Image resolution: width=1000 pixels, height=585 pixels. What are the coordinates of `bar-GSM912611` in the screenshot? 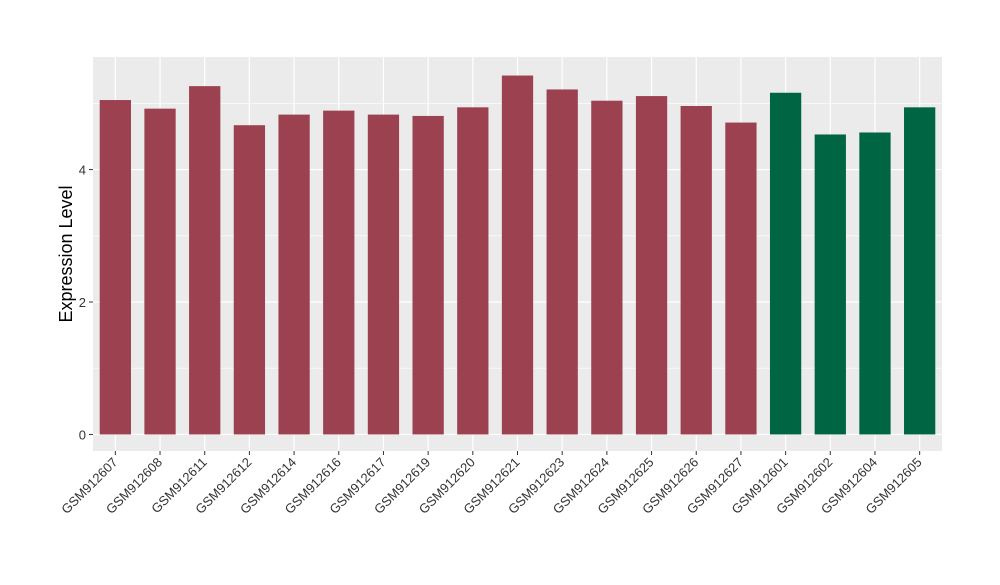 It's located at (205, 260).